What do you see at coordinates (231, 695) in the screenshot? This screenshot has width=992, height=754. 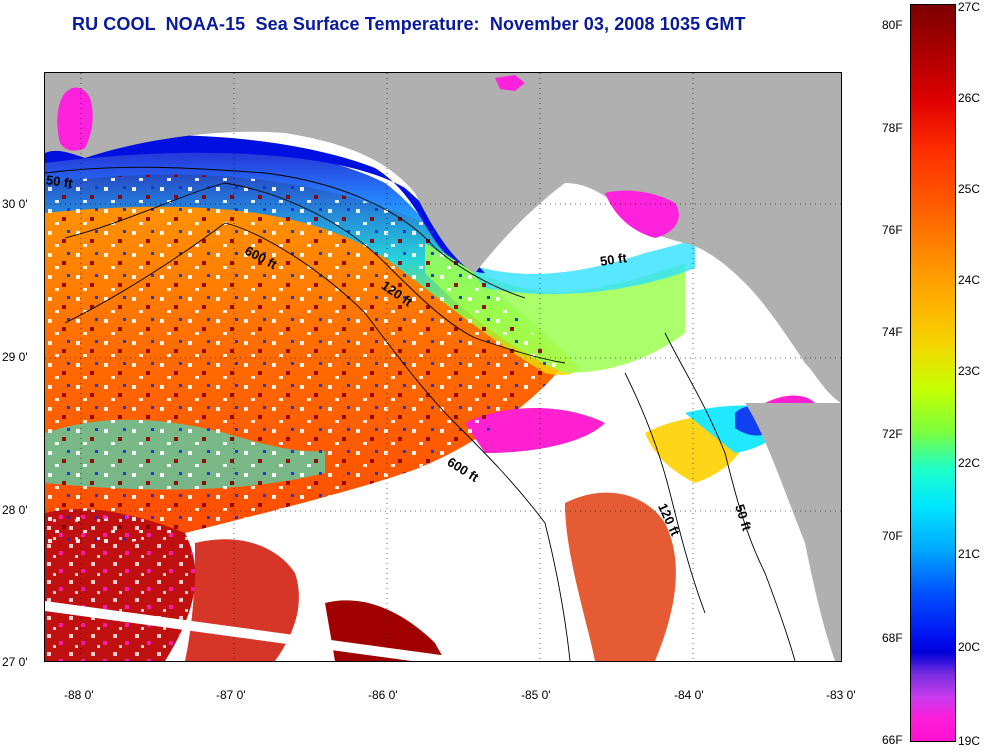 I see `lon-label-87: -87 0'` at bounding box center [231, 695].